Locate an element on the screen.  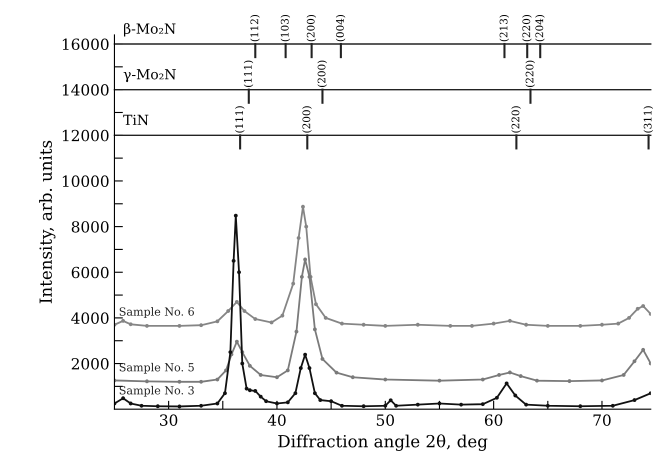
y-tick-label: 16000 is located at coordinates (85, 44).